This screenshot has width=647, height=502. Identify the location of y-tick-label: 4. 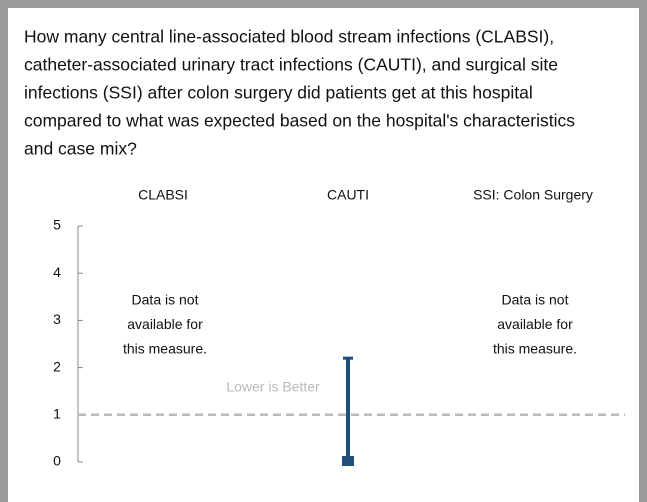
(57, 272).